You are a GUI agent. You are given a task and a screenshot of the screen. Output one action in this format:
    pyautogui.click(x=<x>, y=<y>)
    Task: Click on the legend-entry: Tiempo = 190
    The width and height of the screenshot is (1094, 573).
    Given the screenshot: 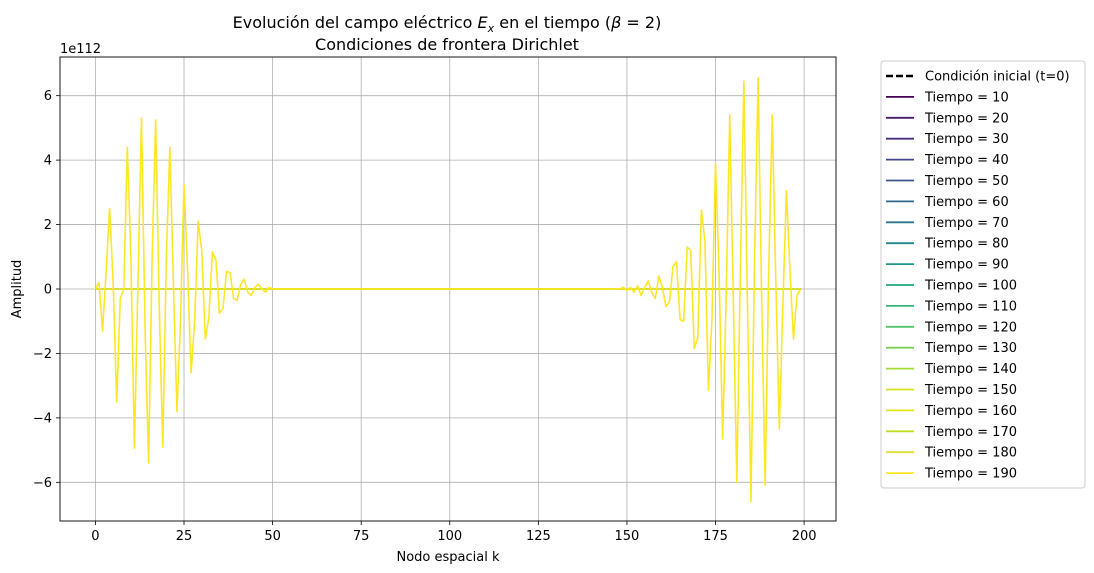 What is the action you would take?
    pyautogui.click(x=951, y=474)
    